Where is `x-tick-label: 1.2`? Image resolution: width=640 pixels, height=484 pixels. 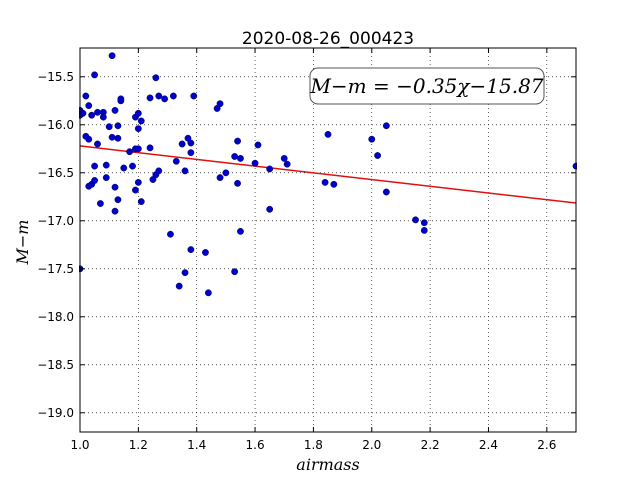 x-tick-label: 1.2 is located at coordinates (138, 445).